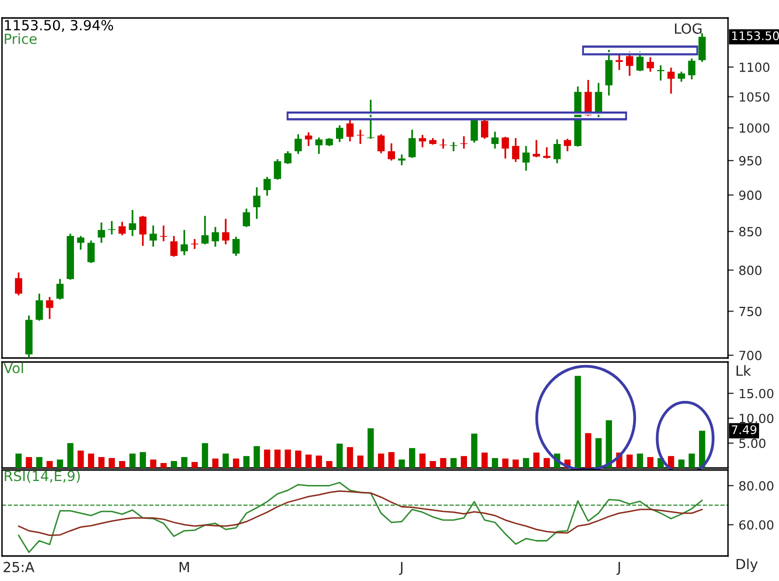  I want to click on x-tick-label: J, so click(400, 568).